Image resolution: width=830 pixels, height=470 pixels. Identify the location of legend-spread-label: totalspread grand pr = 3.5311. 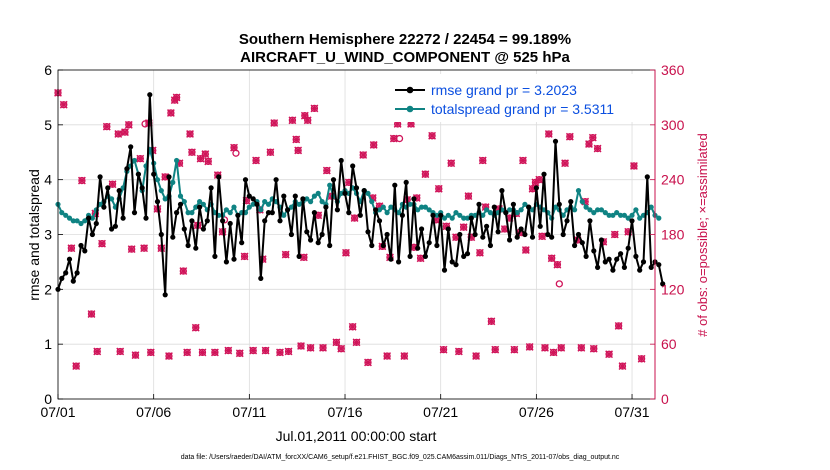
(522, 109).